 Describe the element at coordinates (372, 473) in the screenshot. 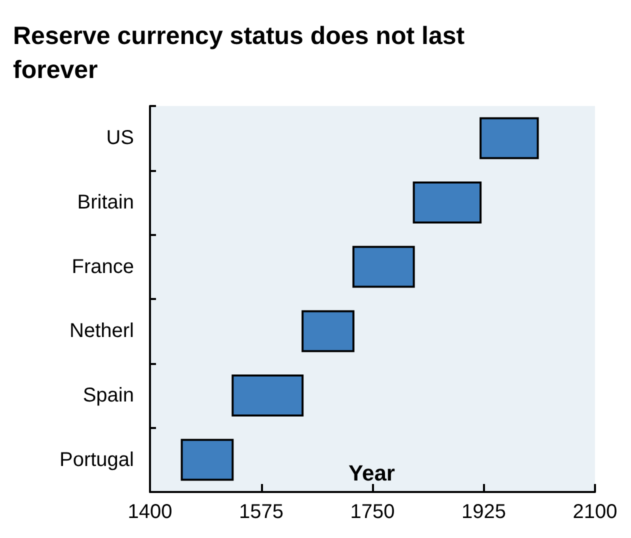

I see `x-axis-title: Year` at that location.